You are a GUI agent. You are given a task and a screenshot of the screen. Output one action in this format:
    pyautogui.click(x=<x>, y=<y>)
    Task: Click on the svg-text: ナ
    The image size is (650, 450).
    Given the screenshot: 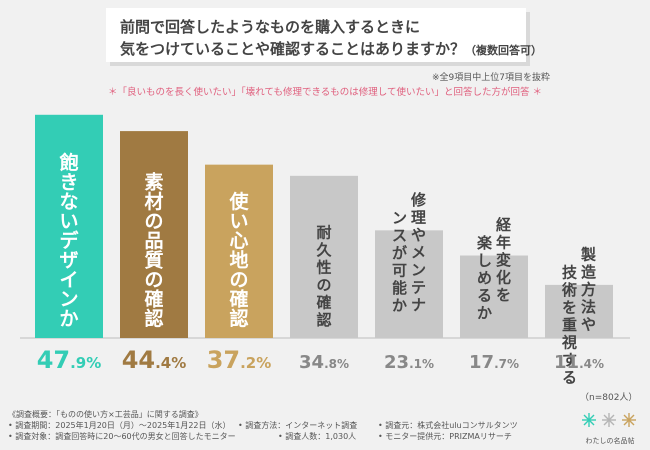 What is the action you would take?
    pyautogui.click(x=418, y=305)
    